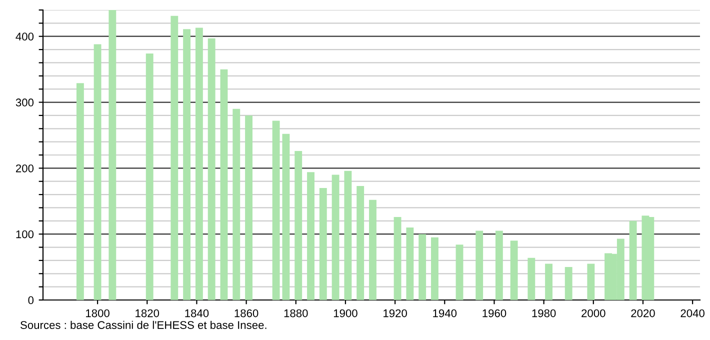  I want to click on x-tick-label: 1960, so click(494, 313).